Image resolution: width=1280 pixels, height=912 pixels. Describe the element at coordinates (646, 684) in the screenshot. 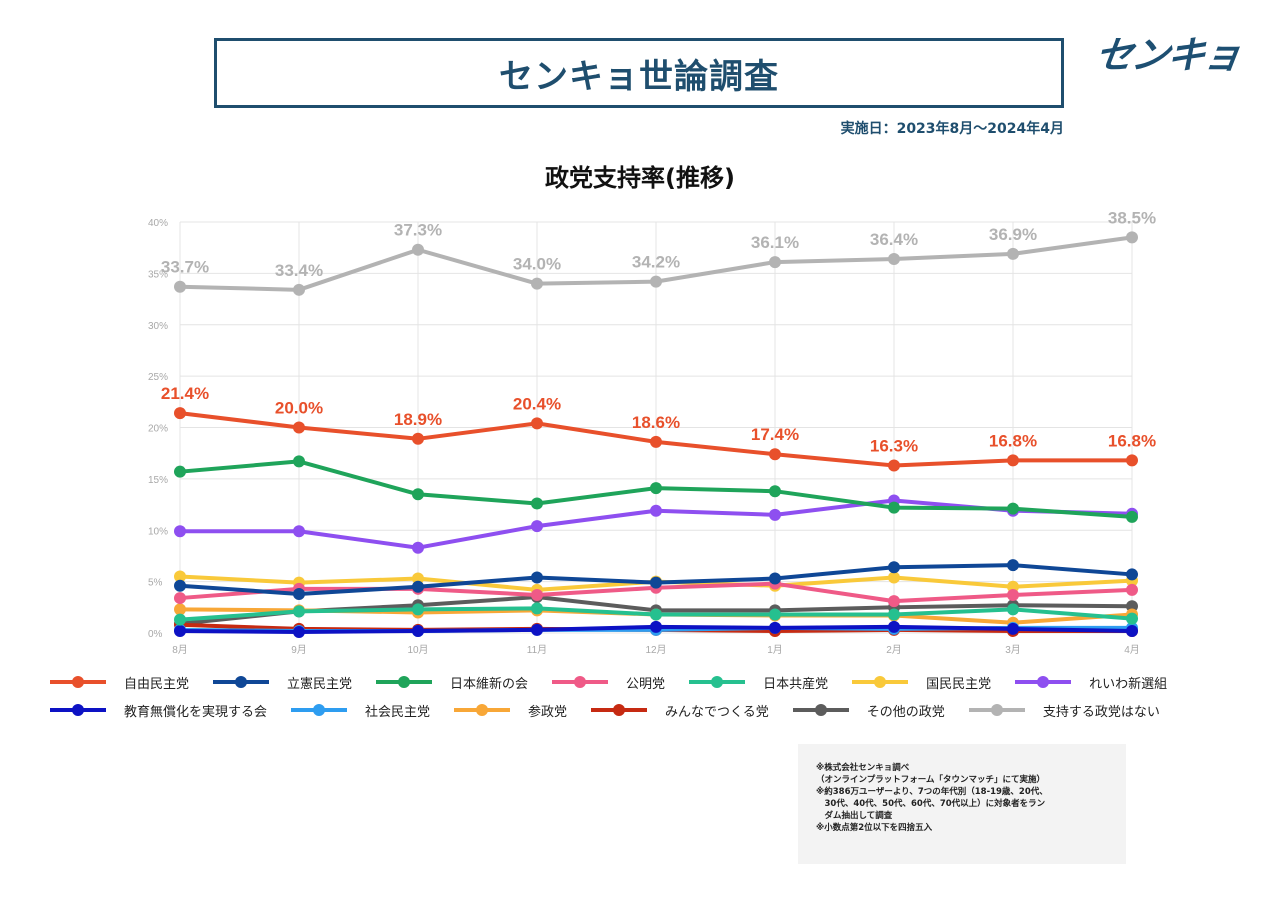

I see `legend-label: 公明党` at that location.